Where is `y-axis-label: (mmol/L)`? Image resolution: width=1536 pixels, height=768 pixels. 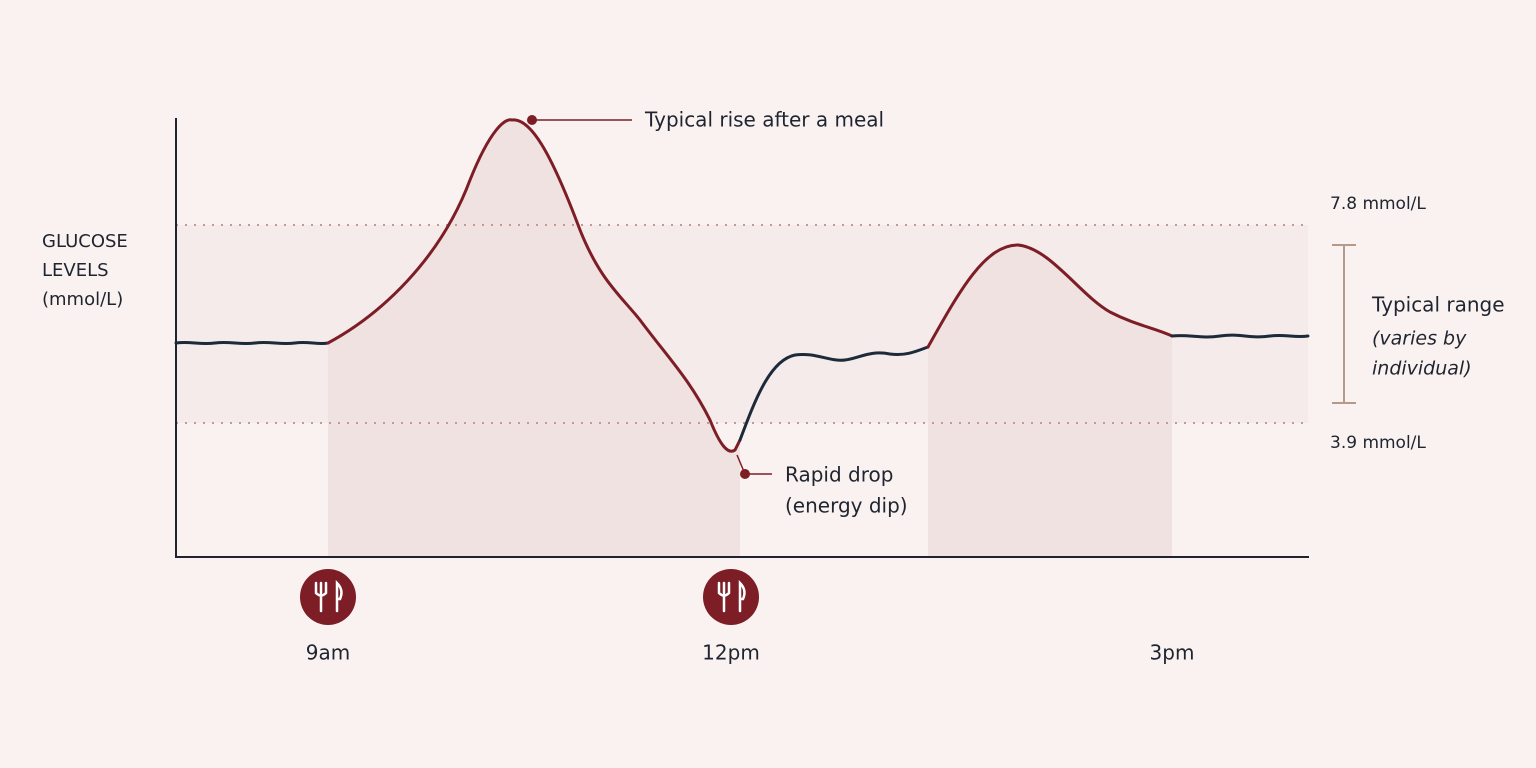 y-axis-label: (mmol/L) is located at coordinates (82, 299).